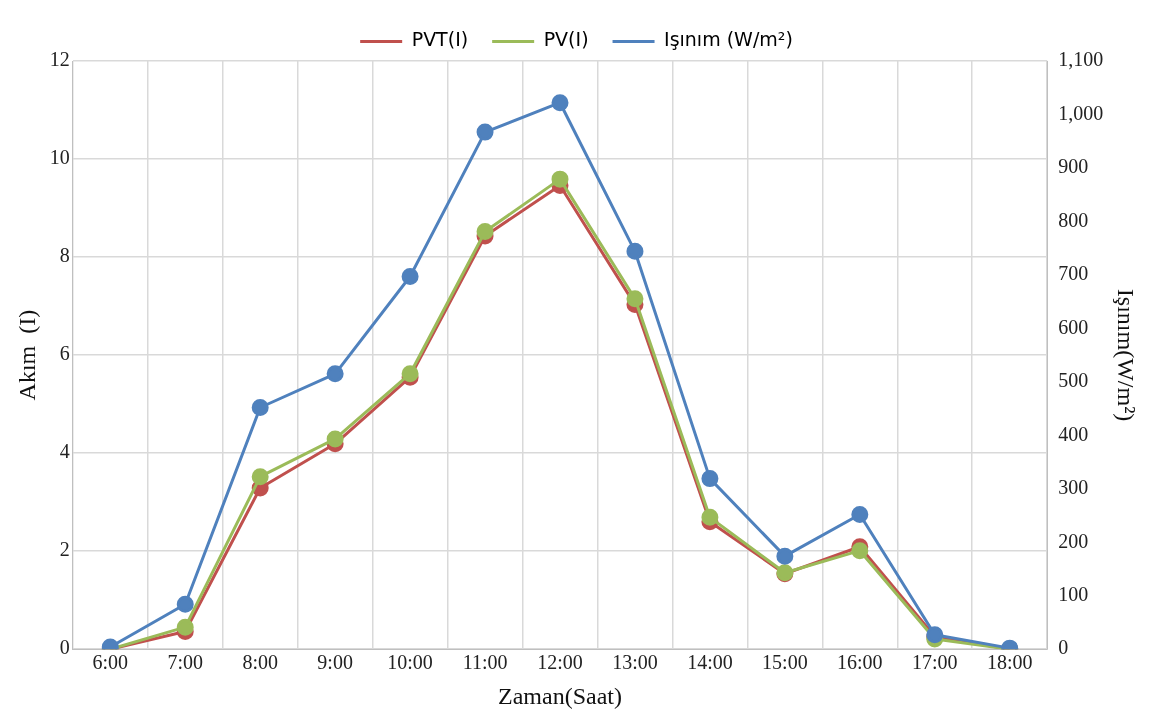 The height and width of the screenshot is (724, 1153). What do you see at coordinates (1073, 166) in the screenshot?
I see `y2-tick-label: 900` at bounding box center [1073, 166].